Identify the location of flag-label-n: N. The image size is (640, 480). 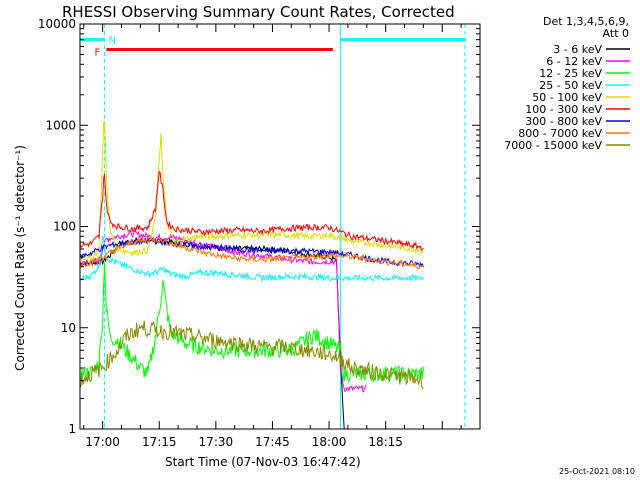
(112, 41).